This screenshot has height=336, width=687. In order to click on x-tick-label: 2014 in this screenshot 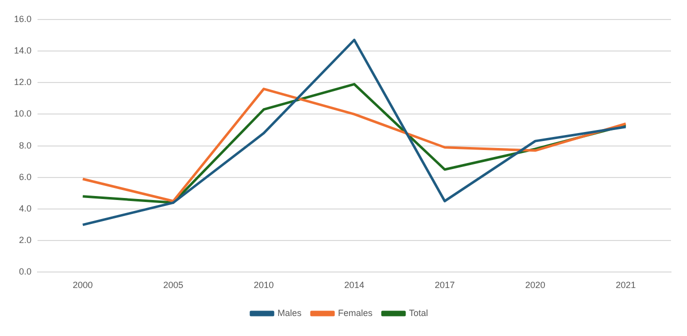, I will do `click(354, 285)`.